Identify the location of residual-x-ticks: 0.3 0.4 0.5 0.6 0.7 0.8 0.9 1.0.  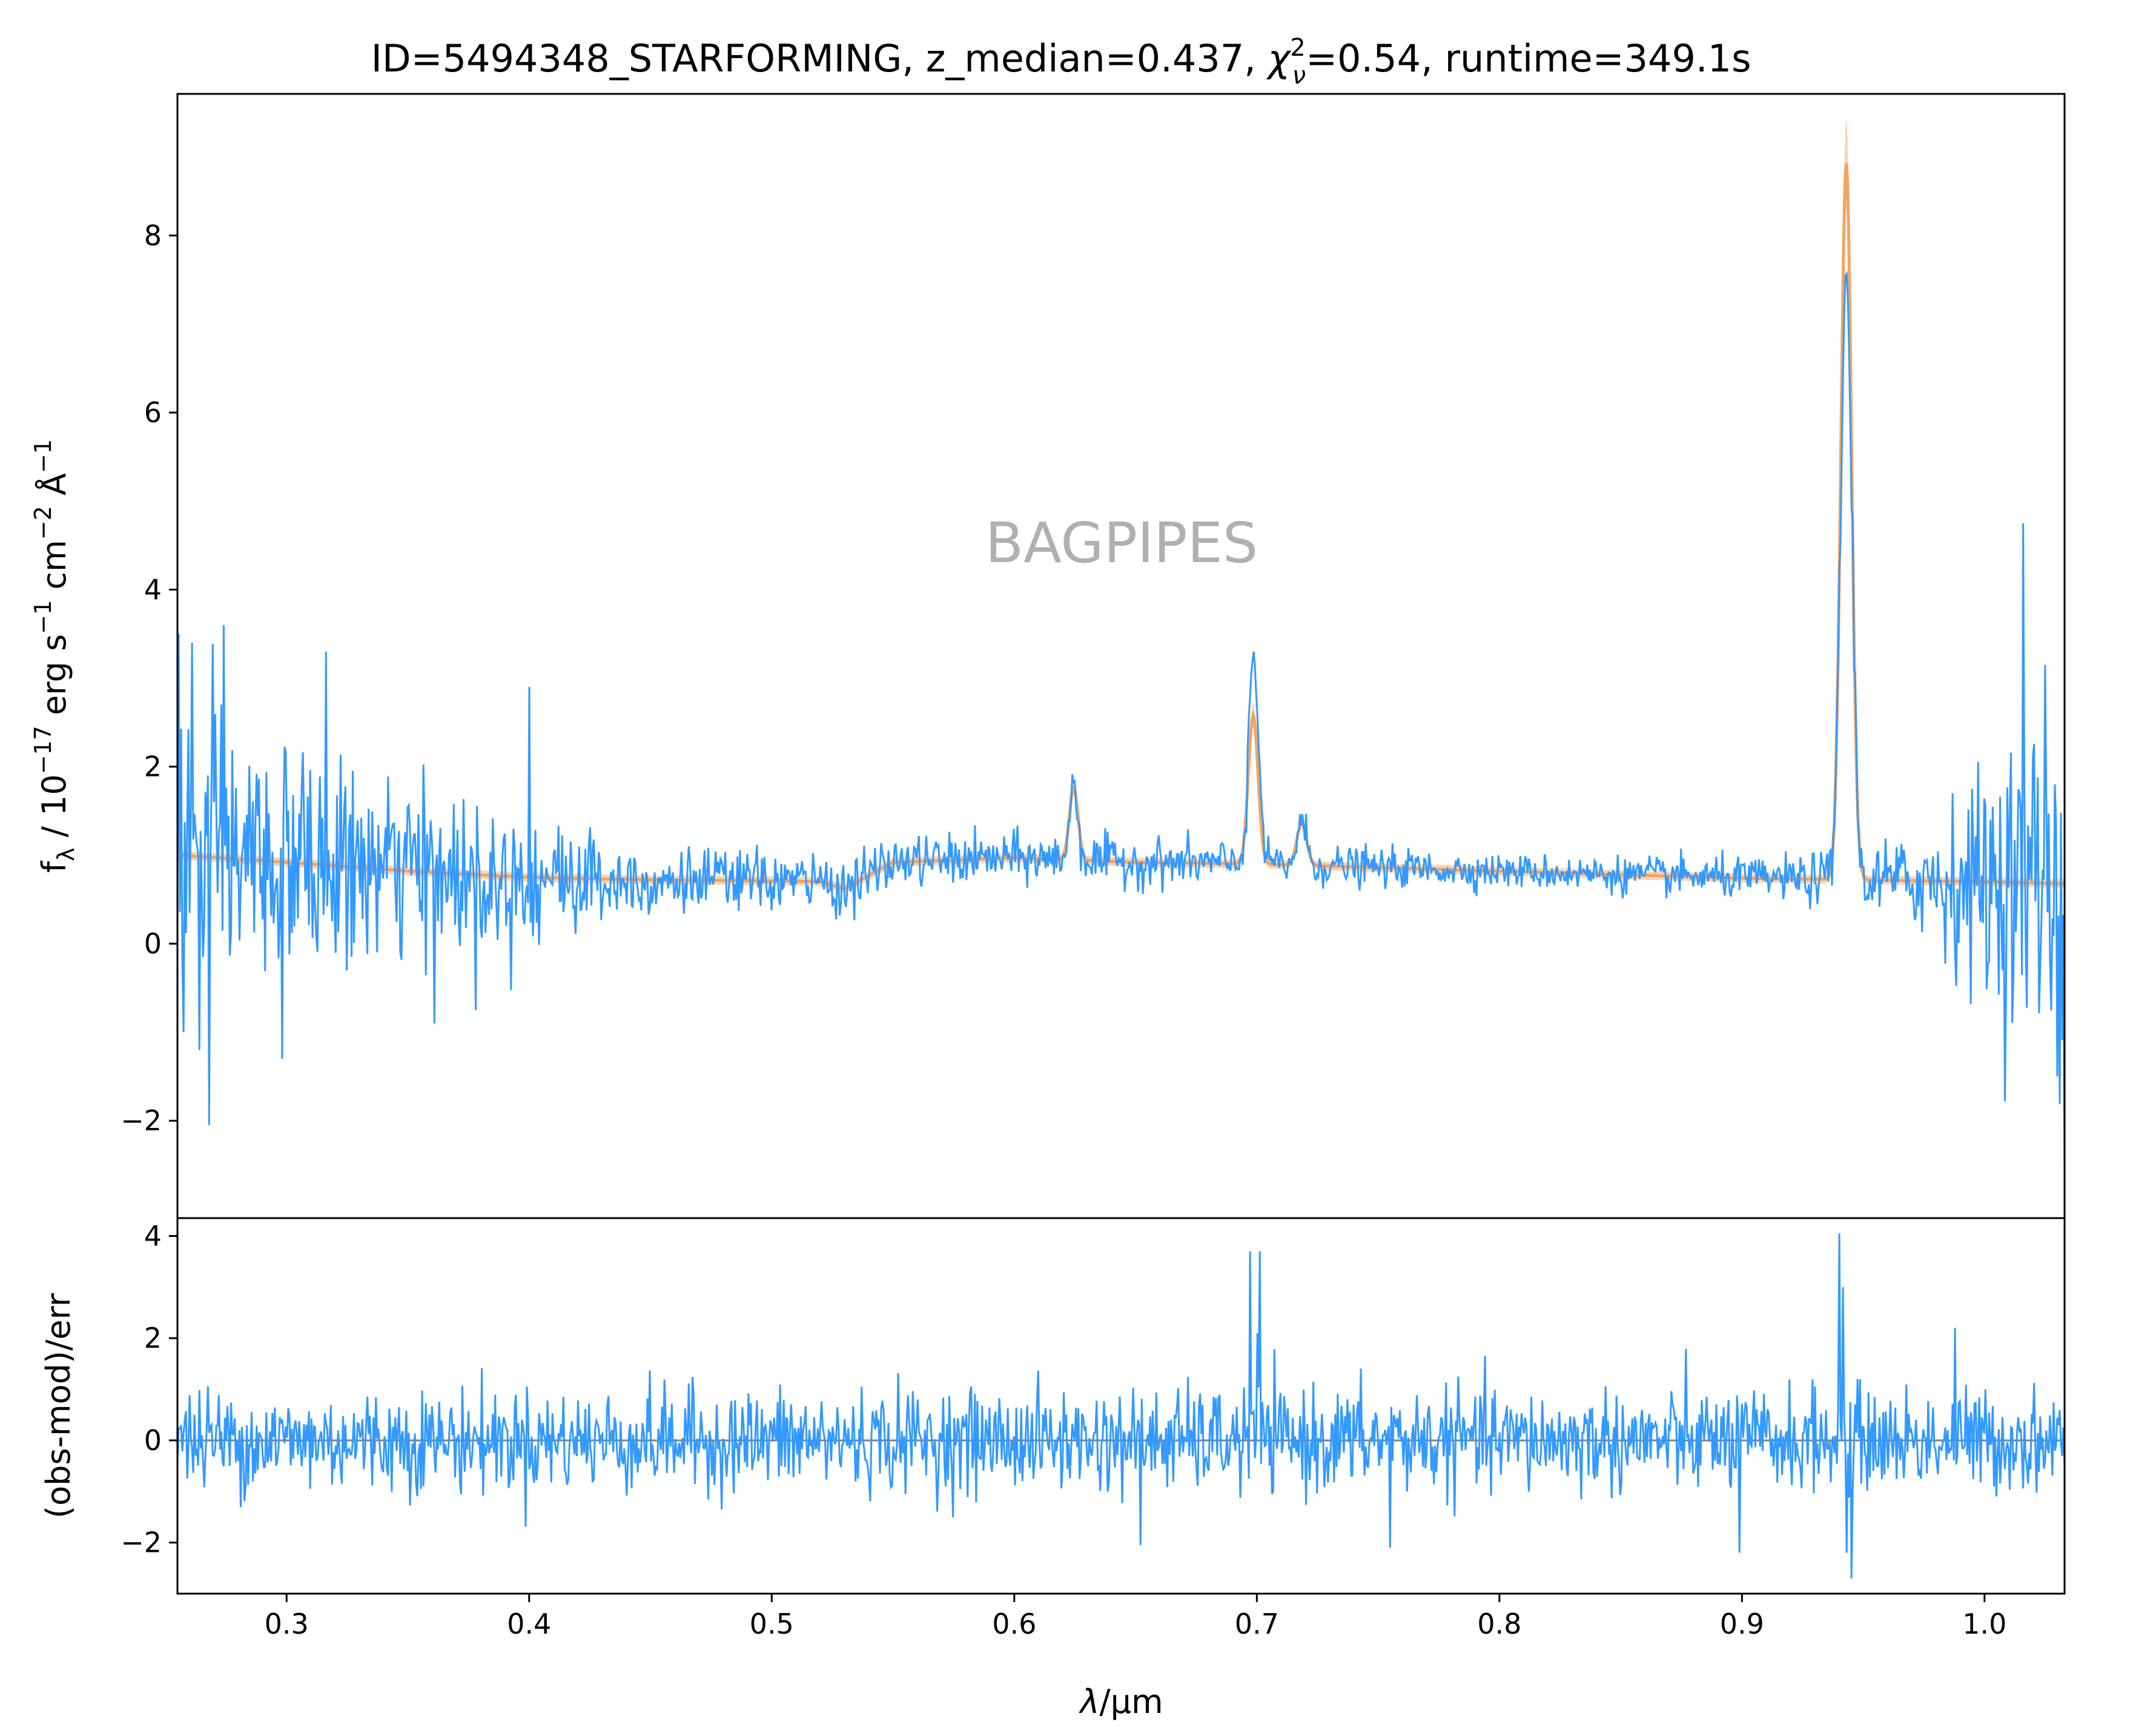
(1135, 1617).